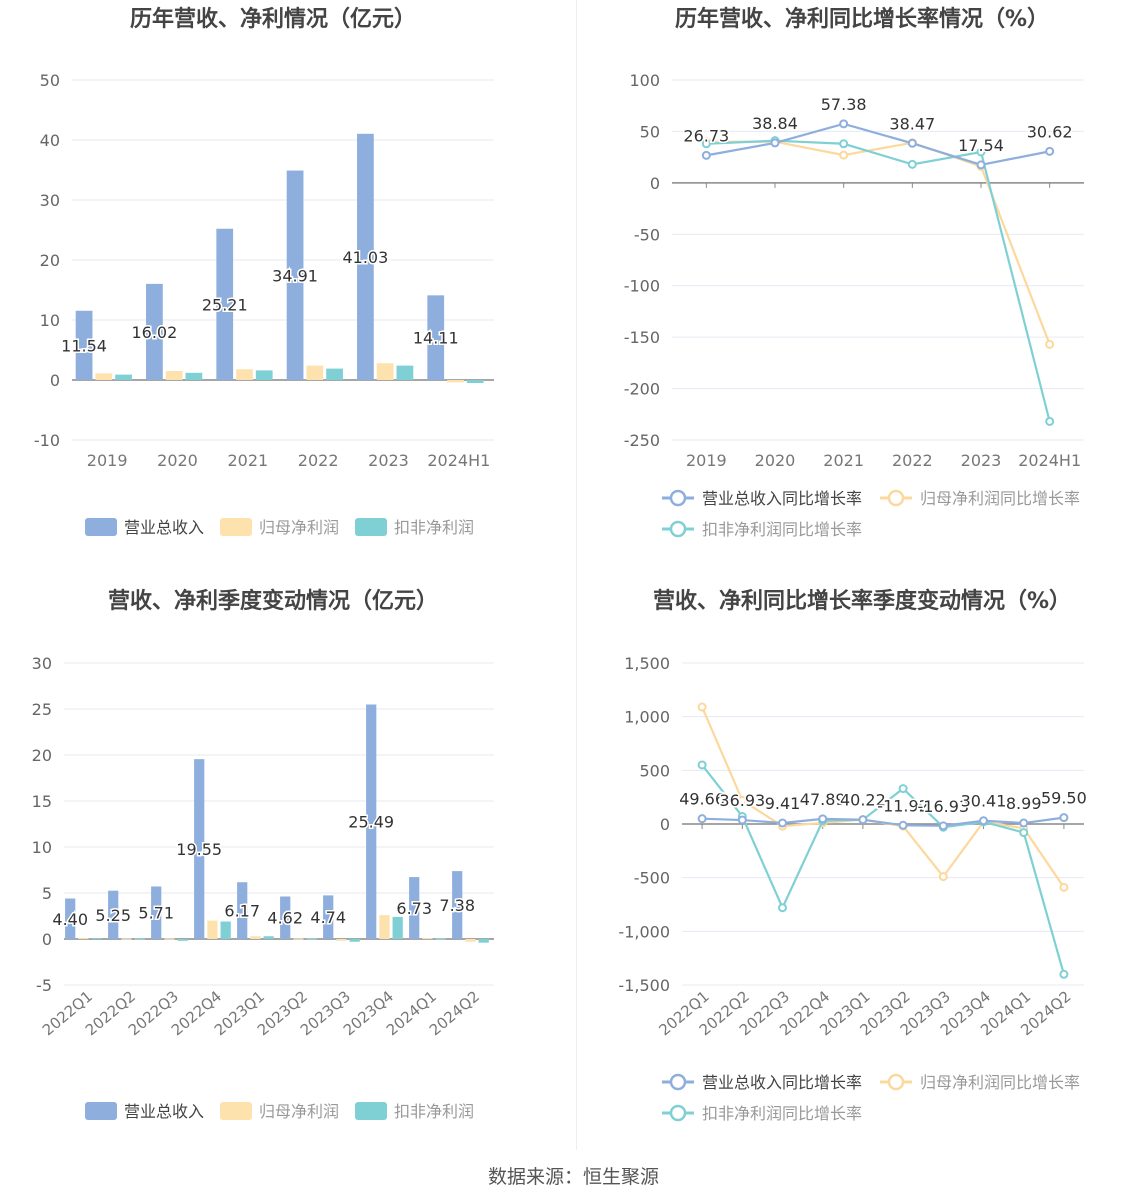 The height and width of the screenshot is (1202, 1147). Describe the element at coordinates (1050, 131) in the screenshot. I see `data-label: 30.62` at that location.